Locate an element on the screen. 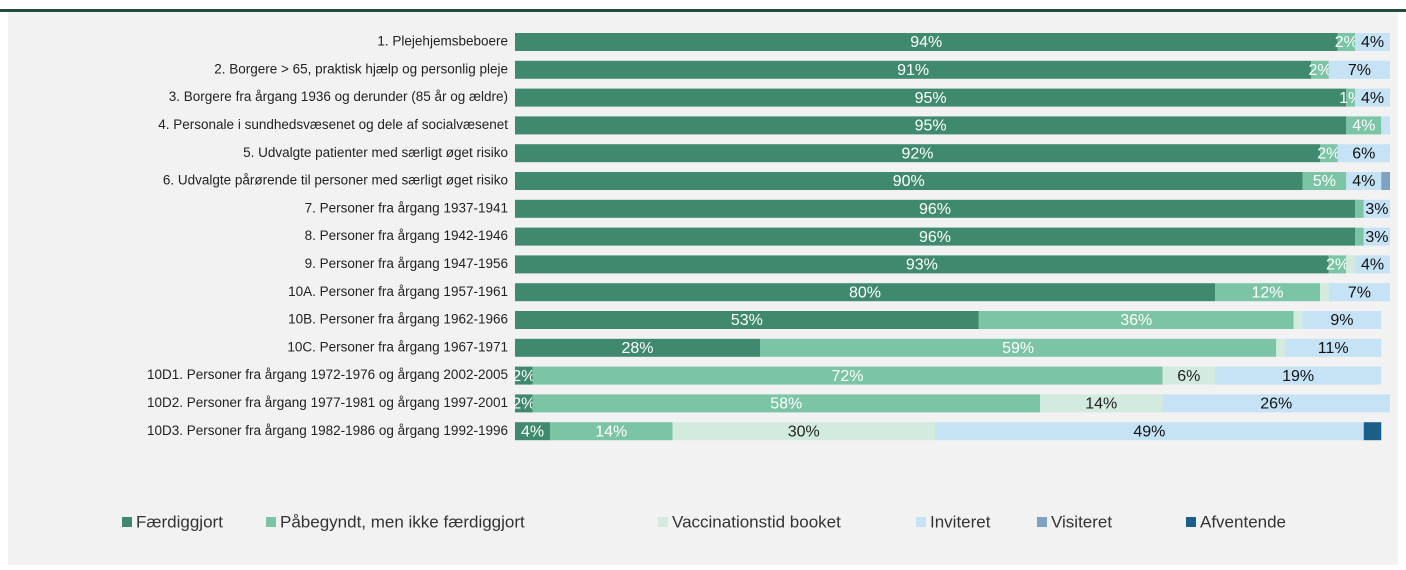  legend-label: Inviteret is located at coordinates (960, 521).